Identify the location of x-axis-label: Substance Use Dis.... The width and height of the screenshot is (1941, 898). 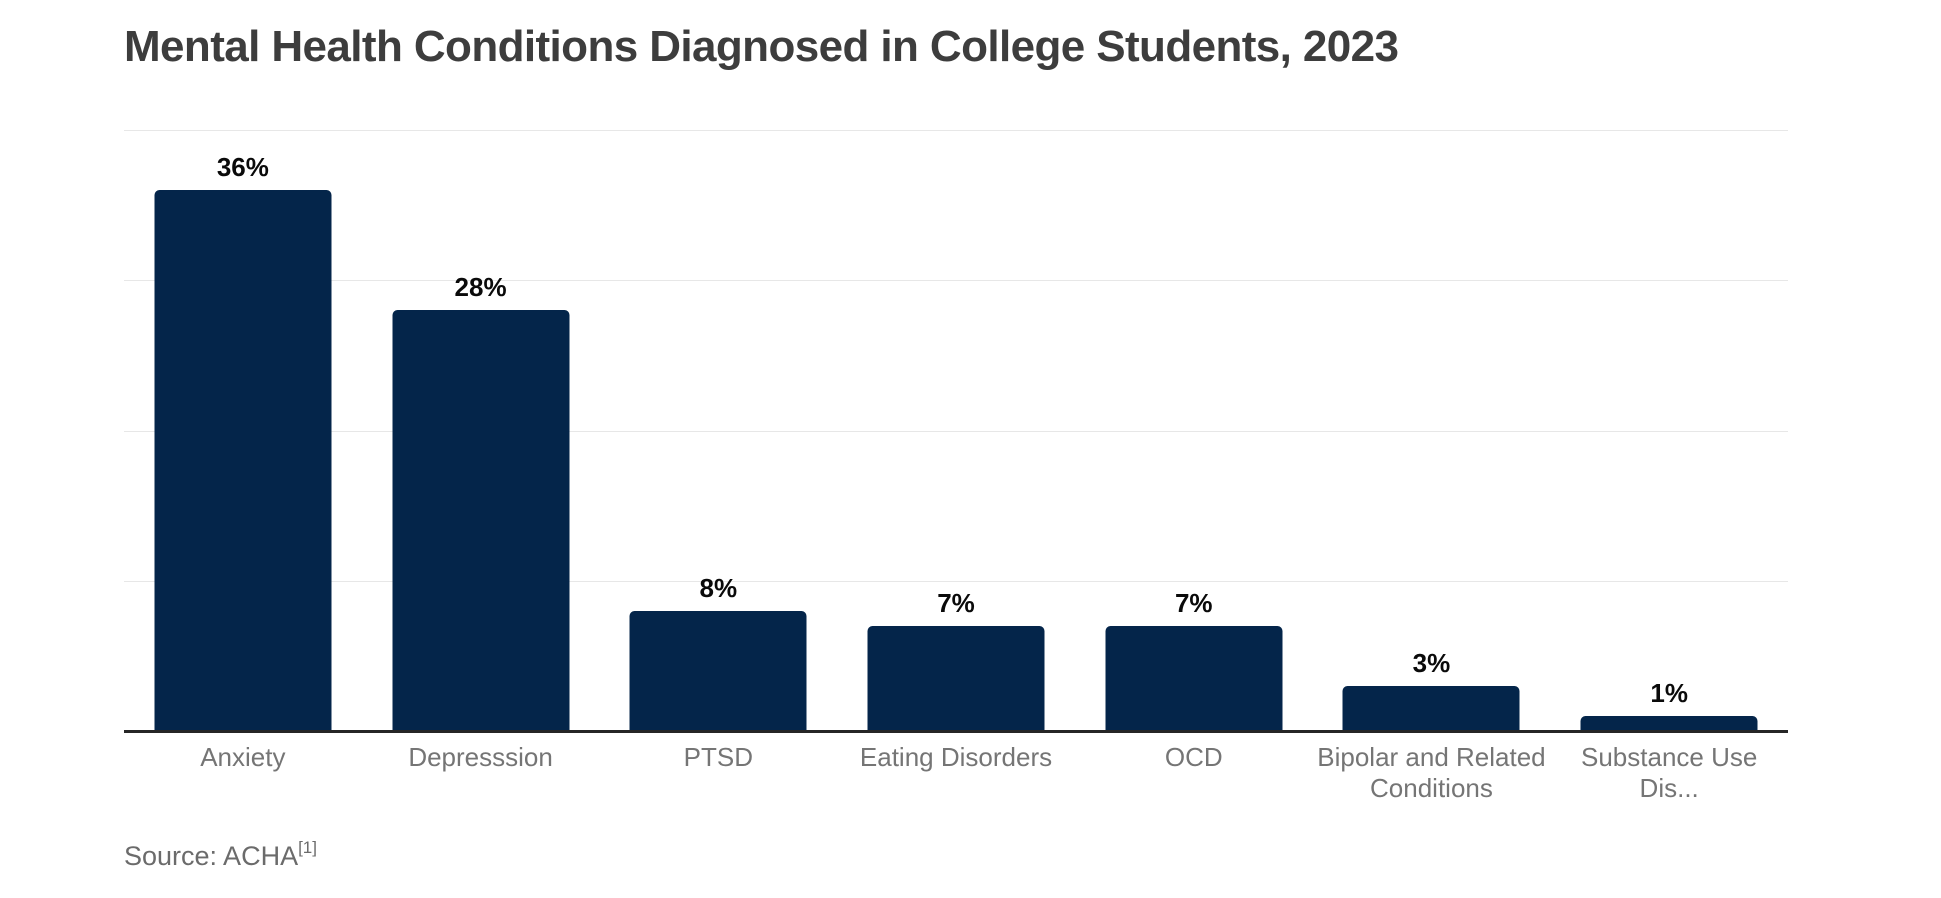
(1669, 772).